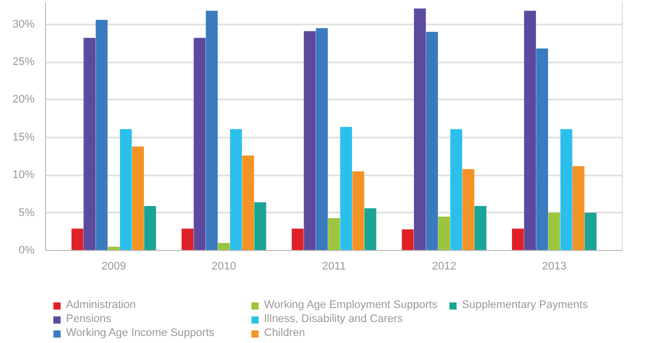 Image resolution: width=650 pixels, height=343 pixels. Describe the element at coordinates (26, 212) in the screenshot. I see `y-tick-label: 5%` at that location.